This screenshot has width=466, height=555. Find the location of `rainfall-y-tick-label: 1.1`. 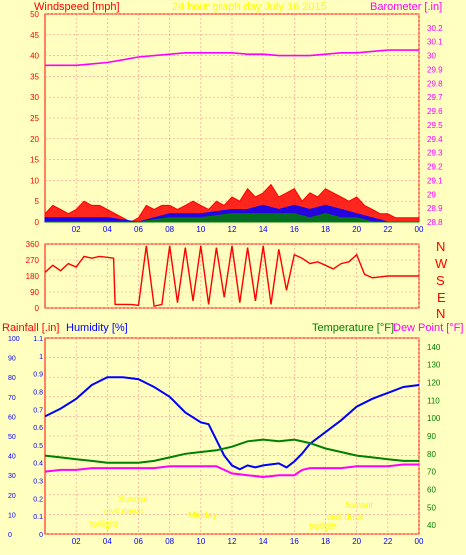

rainfall-y-tick-label: 1.1 is located at coordinates (38, 339).